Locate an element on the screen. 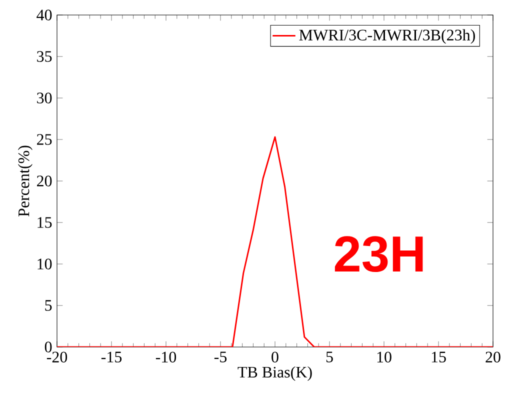 This screenshot has width=509, height=401. x-tick-label: -20 is located at coordinates (57, 357).